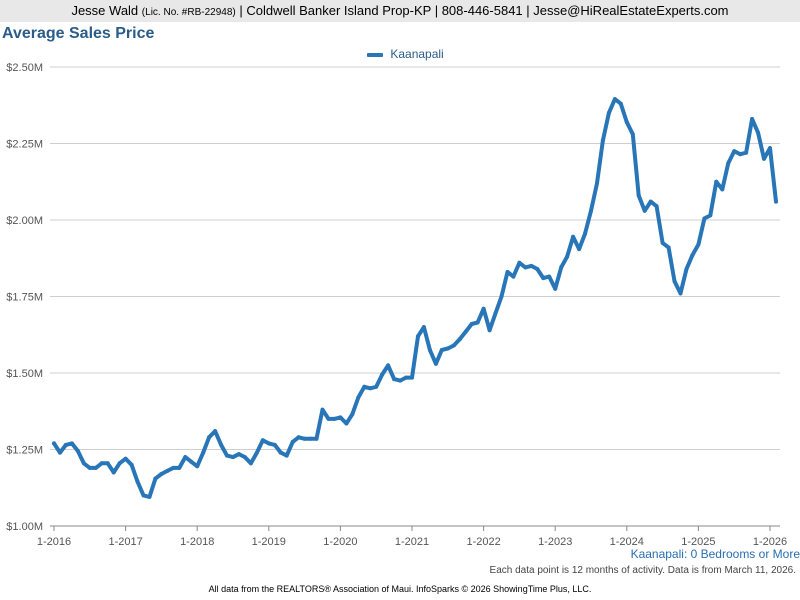  Describe the element at coordinates (405, 54) in the screenshot. I see `legend: Kaanapali` at that location.